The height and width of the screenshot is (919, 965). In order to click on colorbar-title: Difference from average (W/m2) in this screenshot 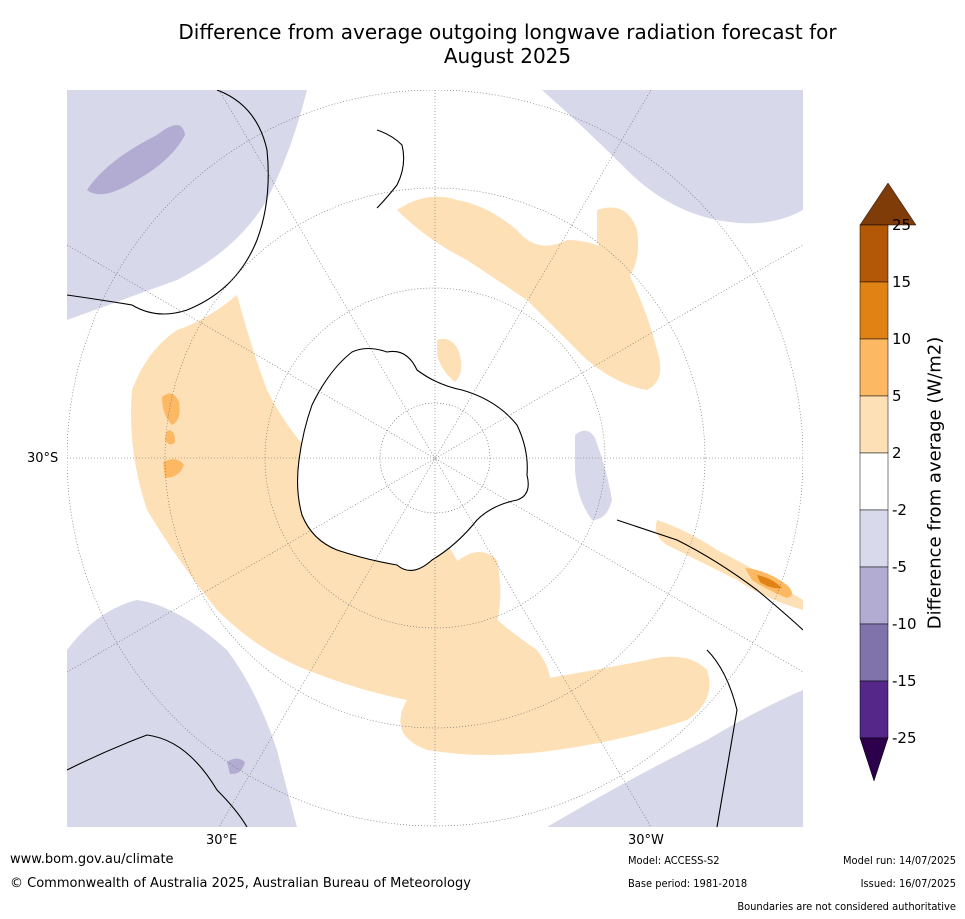, I will do `click(935, 483)`.